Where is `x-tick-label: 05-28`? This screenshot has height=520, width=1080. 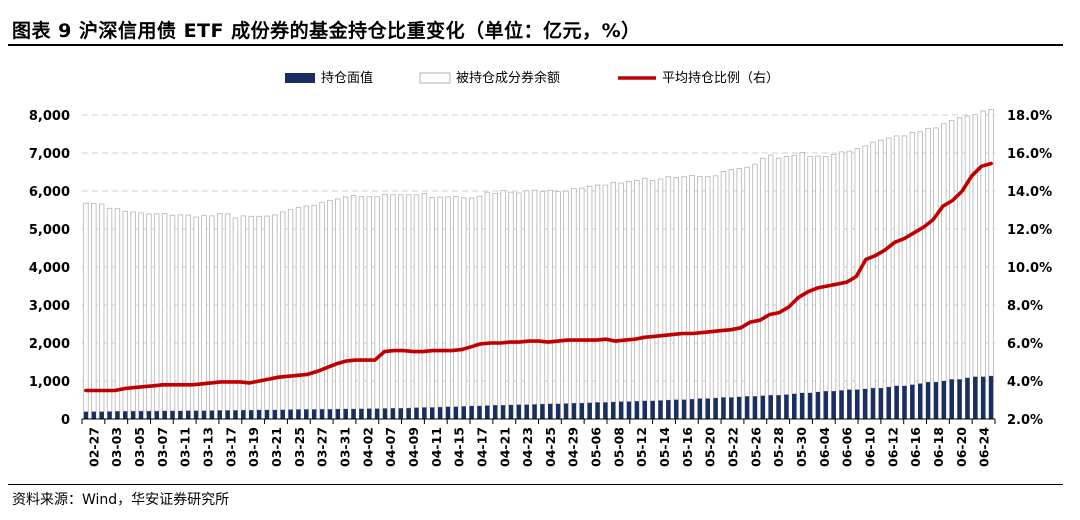
x-tick-label: 05-28 is located at coordinates (778, 447).